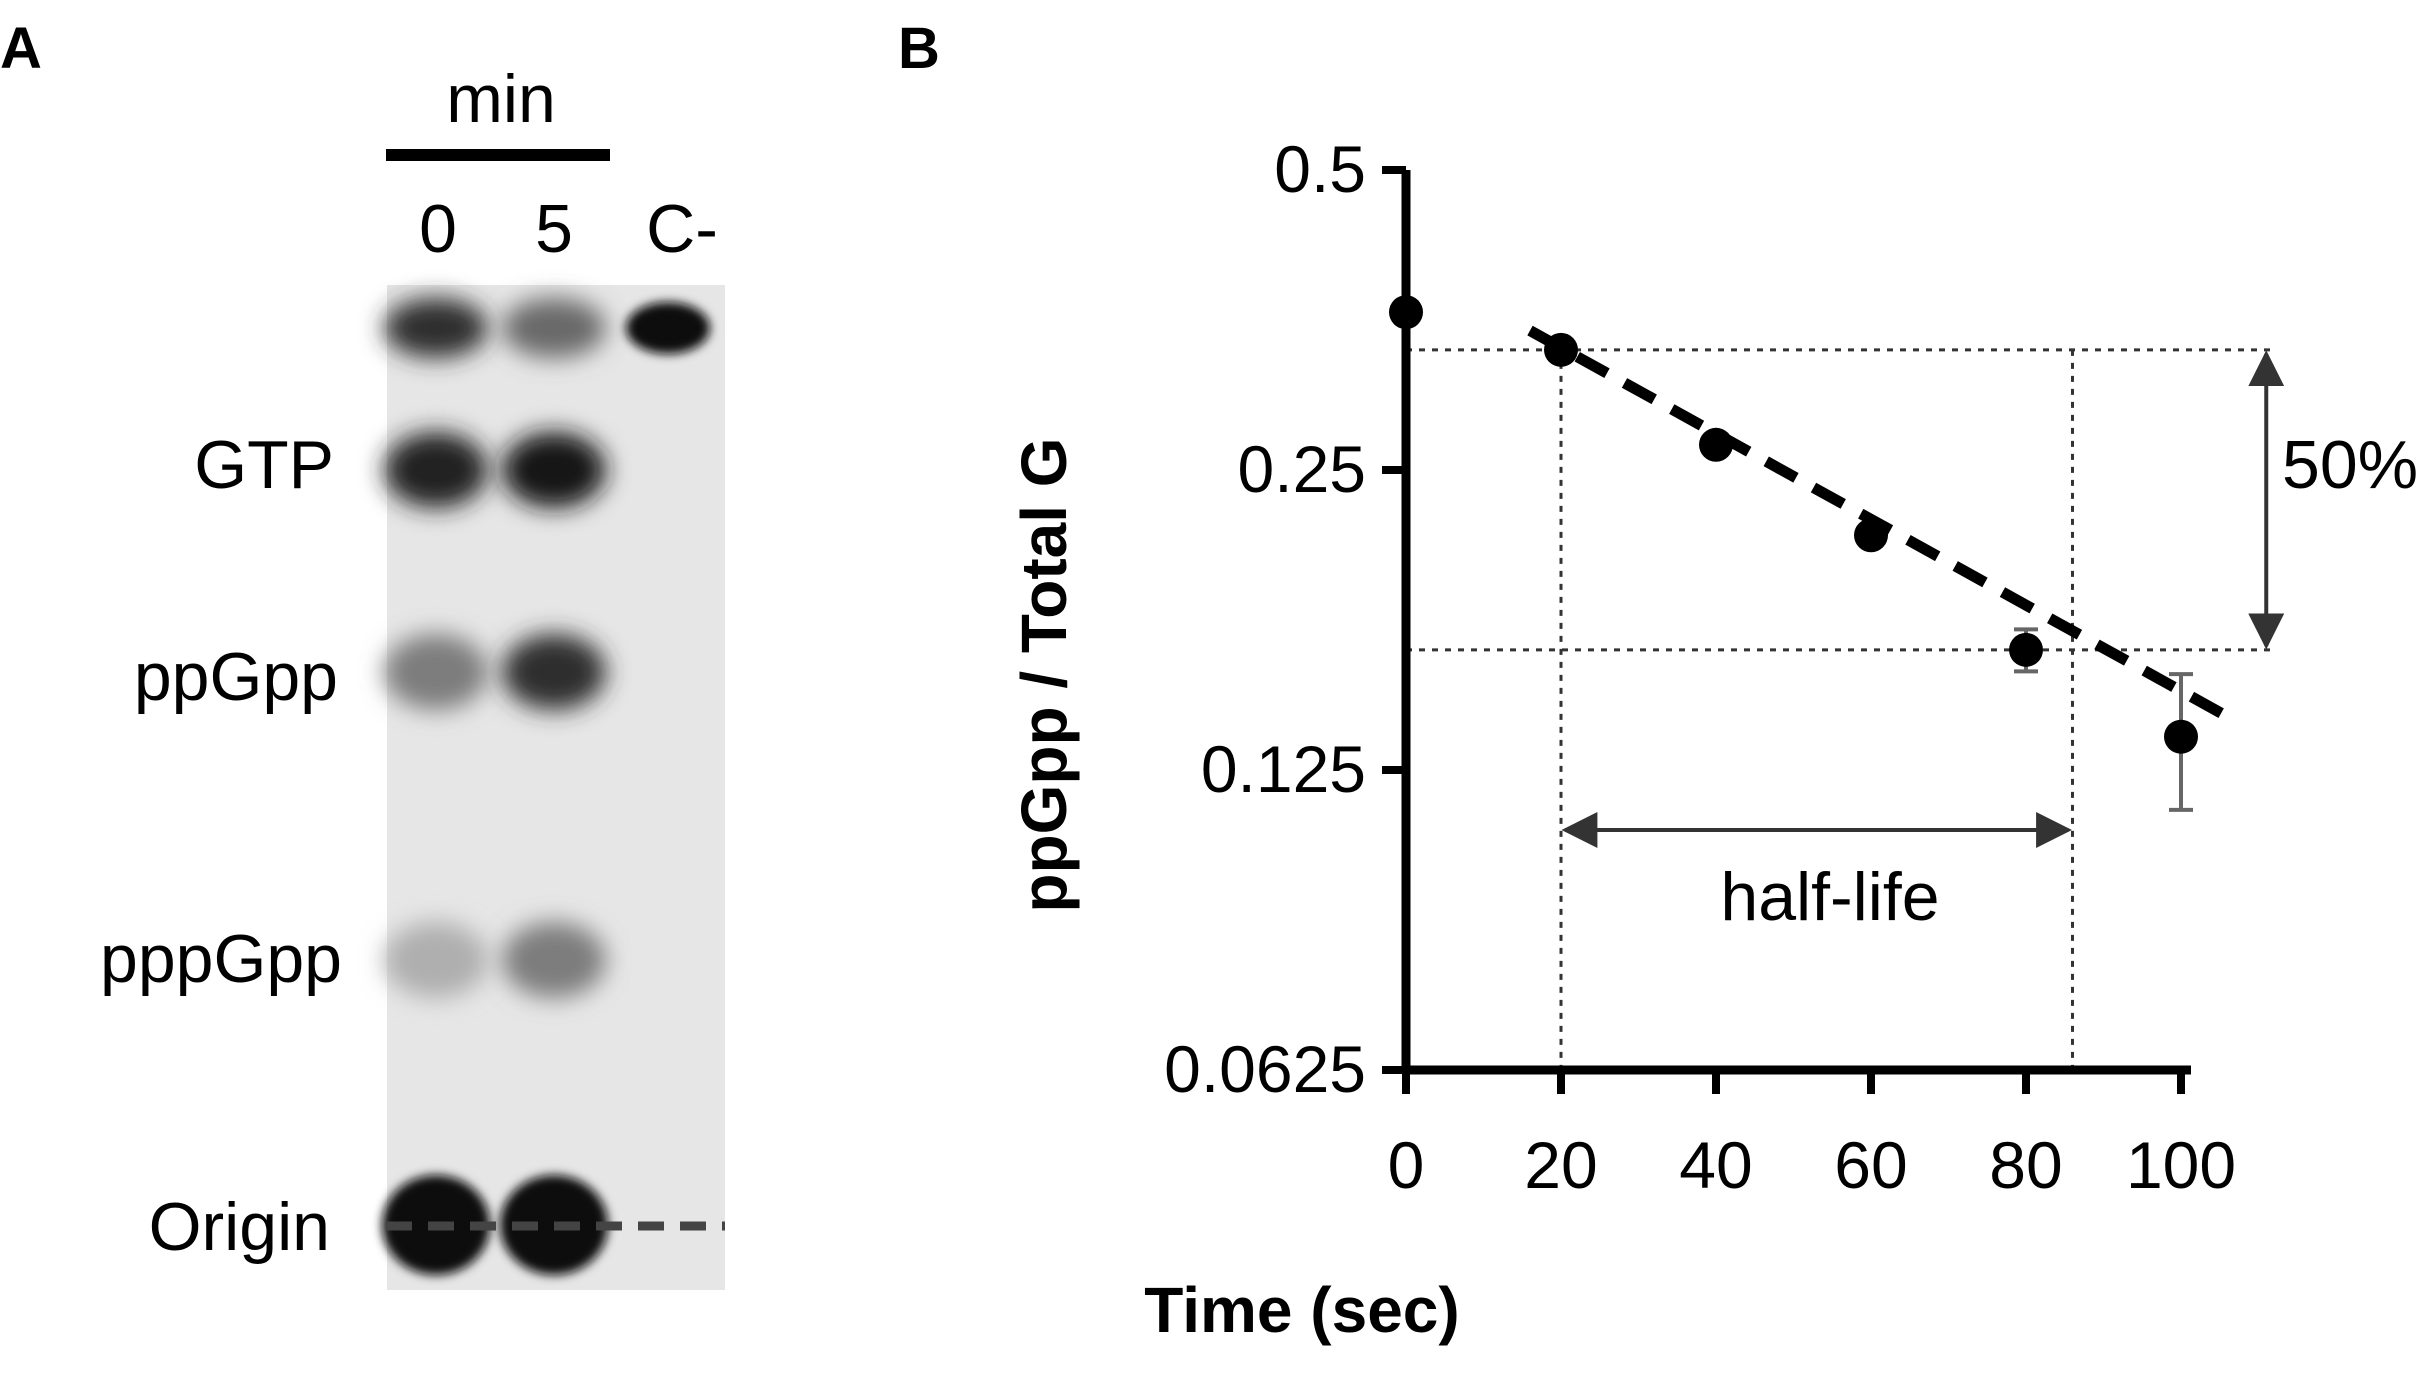 Image resolution: width=2435 pixels, height=1380 pixels. What do you see at coordinates (239, 1227) in the screenshot?
I see `spot-label-origin: Origin` at bounding box center [239, 1227].